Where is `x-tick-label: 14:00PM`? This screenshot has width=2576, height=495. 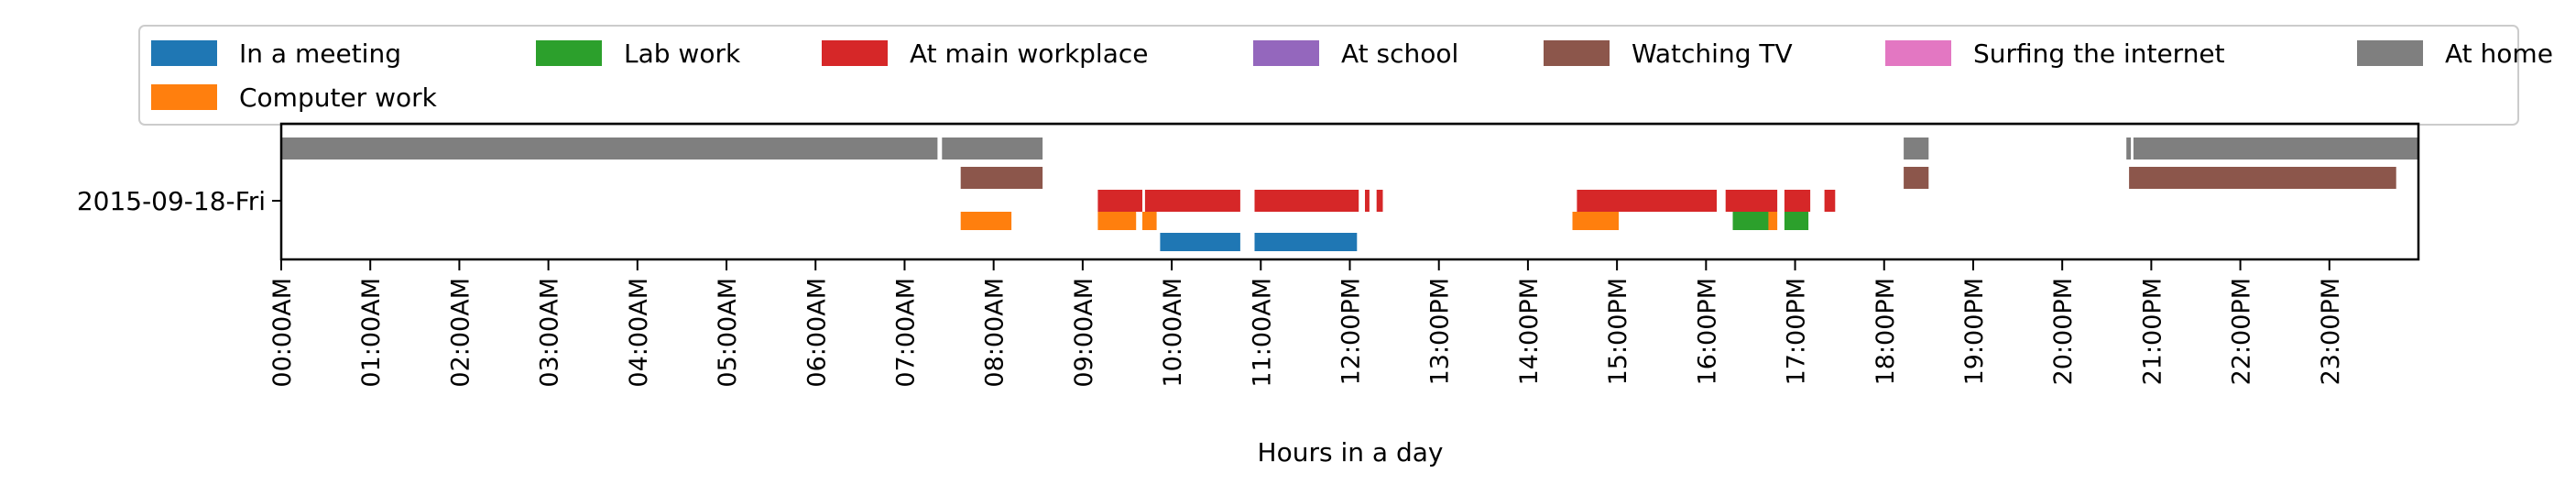
x-tick-label: 14:00PM is located at coordinates (1530, 331).